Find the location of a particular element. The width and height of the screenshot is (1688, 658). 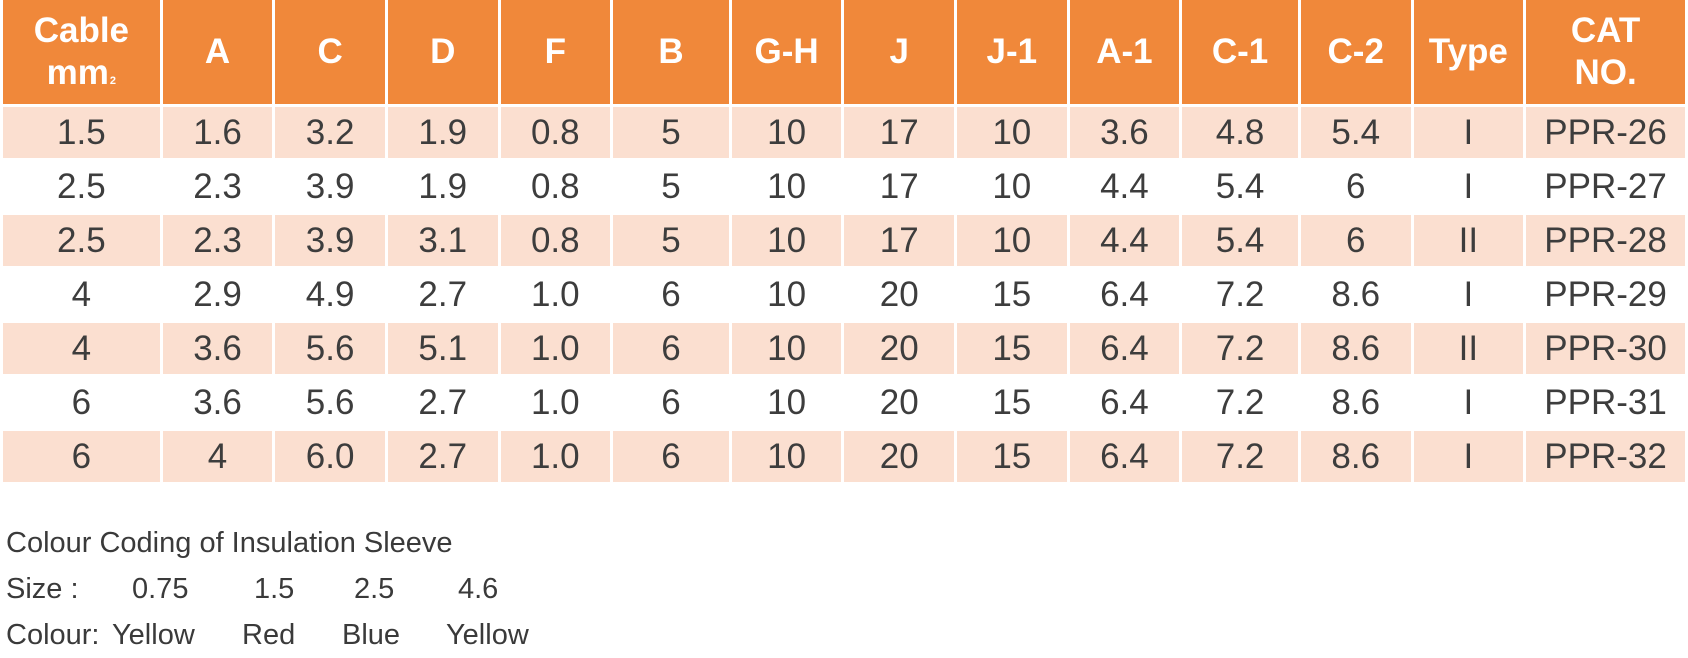

table-cell: 3.9 is located at coordinates (330, 242).